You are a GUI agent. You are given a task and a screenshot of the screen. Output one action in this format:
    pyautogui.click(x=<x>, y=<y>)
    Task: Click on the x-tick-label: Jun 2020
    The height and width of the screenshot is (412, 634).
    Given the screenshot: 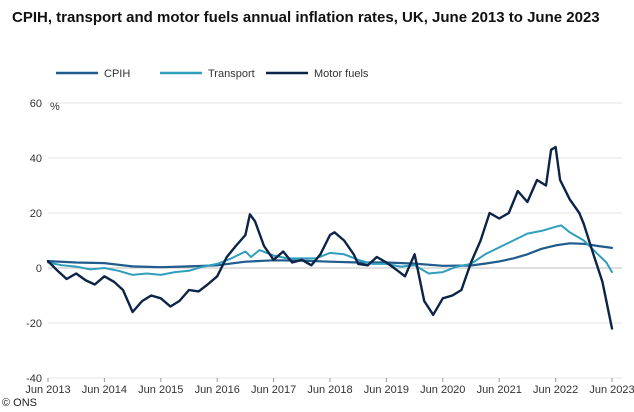 What is the action you would take?
    pyautogui.click(x=442, y=390)
    